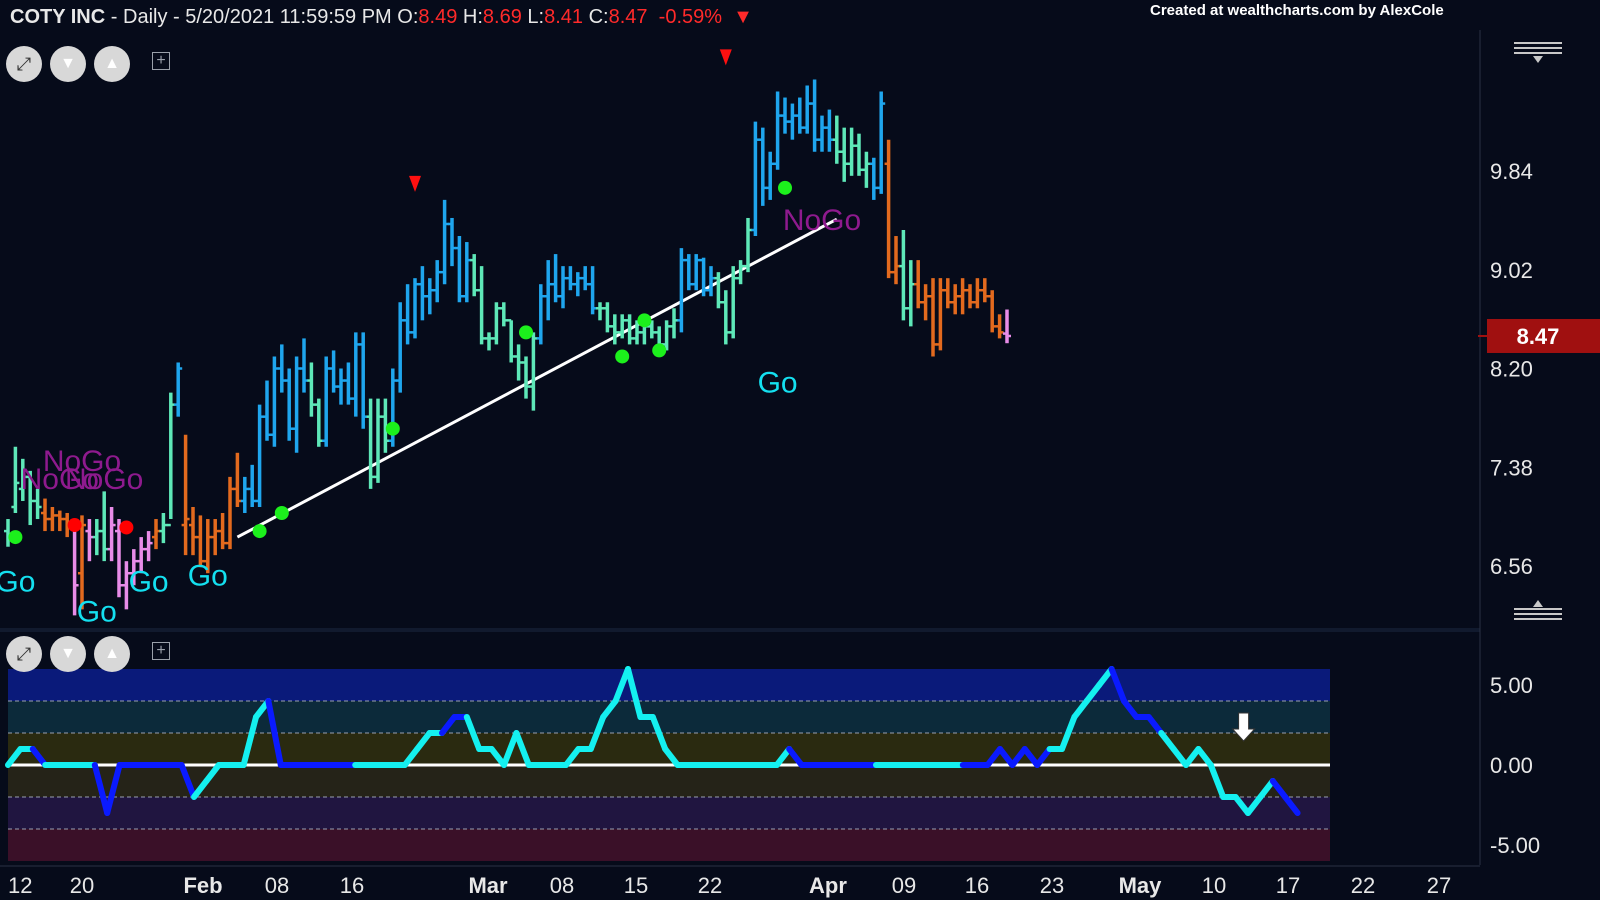 The width and height of the screenshot is (1600, 900). I want to click on oscillator-tick-label: 5.00, so click(1511, 685).